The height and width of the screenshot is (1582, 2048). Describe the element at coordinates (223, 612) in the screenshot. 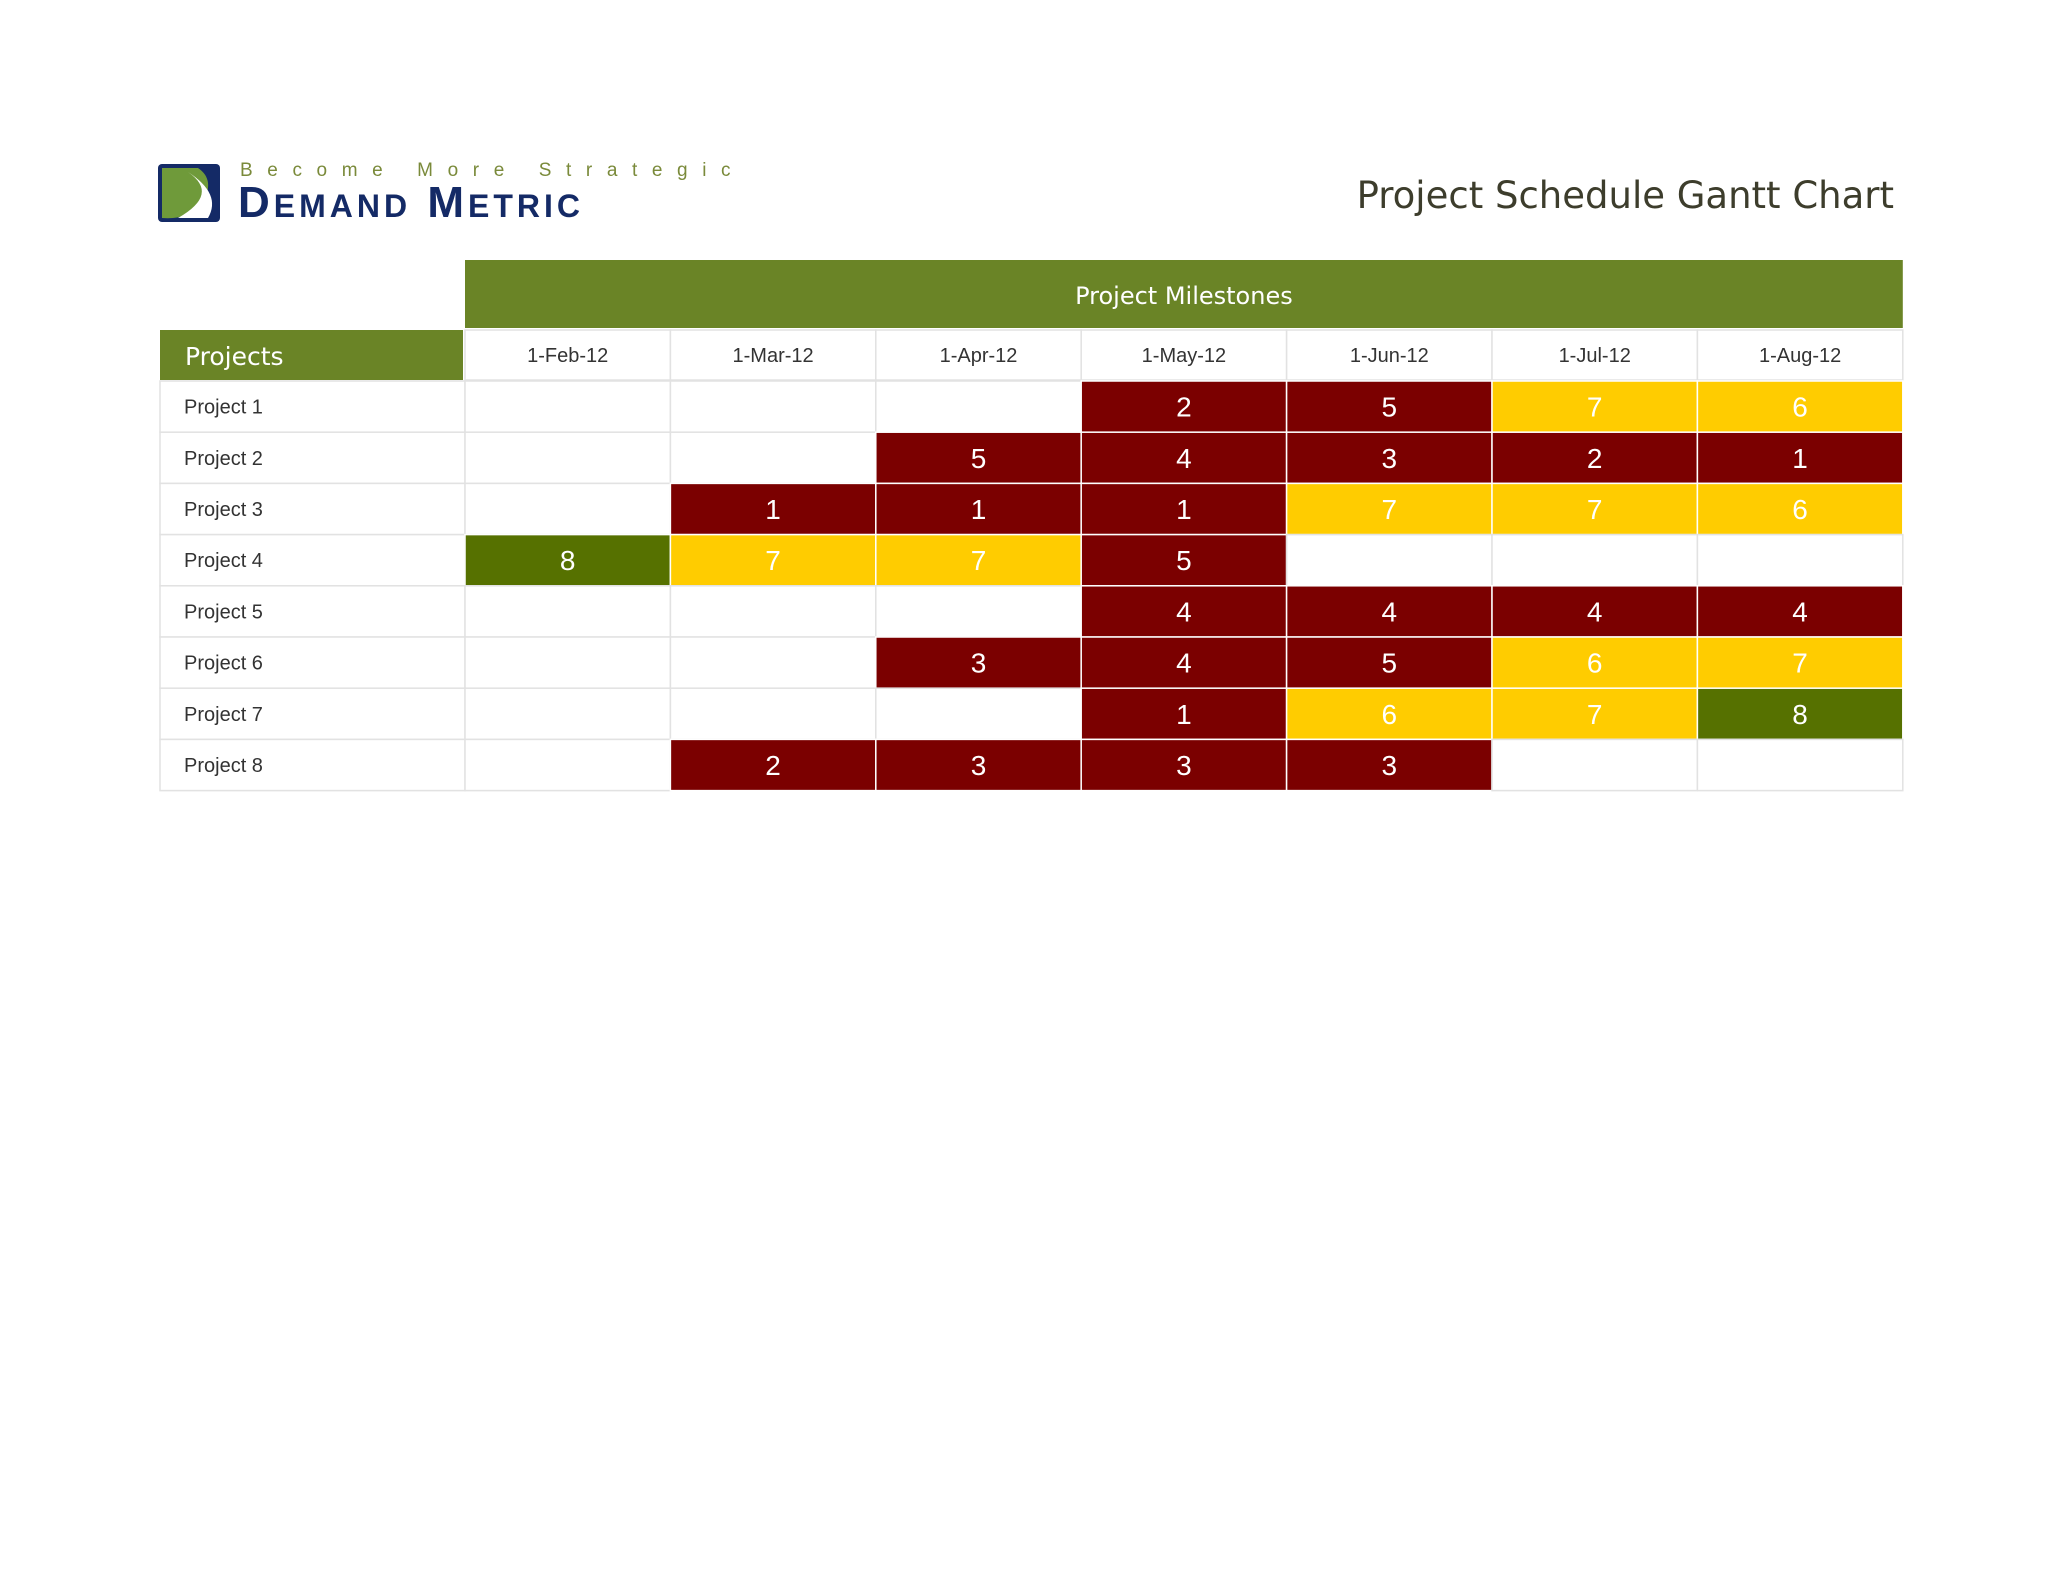

I see `project-label: Project 5` at that location.